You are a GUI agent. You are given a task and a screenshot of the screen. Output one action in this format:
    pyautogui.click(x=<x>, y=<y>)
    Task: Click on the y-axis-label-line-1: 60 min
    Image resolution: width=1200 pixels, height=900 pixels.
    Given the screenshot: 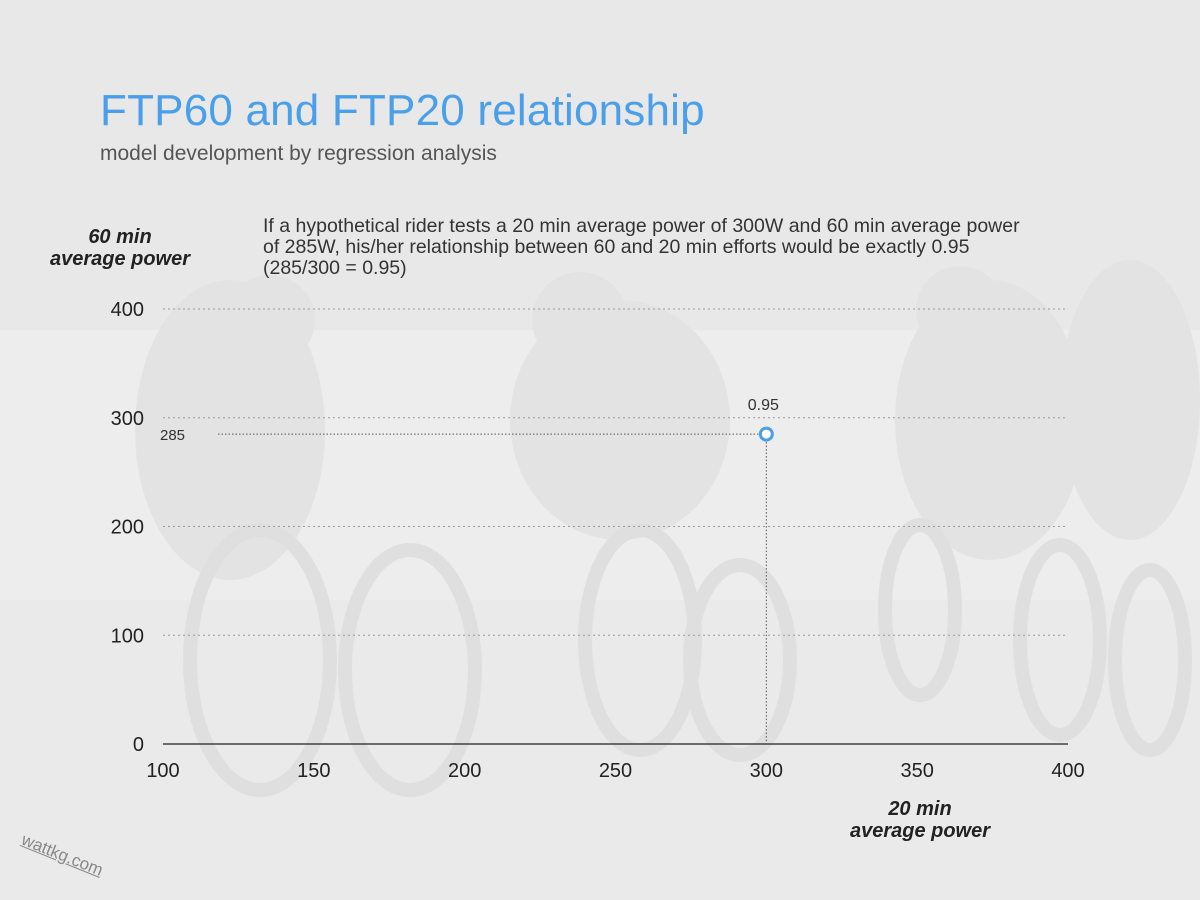 What is the action you would take?
    pyautogui.click(x=120, y=237)
    